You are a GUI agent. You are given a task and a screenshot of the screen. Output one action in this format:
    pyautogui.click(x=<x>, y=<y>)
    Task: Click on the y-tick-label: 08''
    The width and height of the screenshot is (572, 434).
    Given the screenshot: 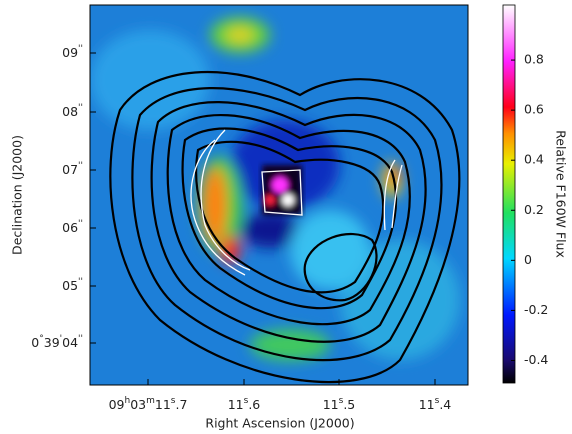 What is the action you would take?
    pyautogui.click(x=72, y=111)
    